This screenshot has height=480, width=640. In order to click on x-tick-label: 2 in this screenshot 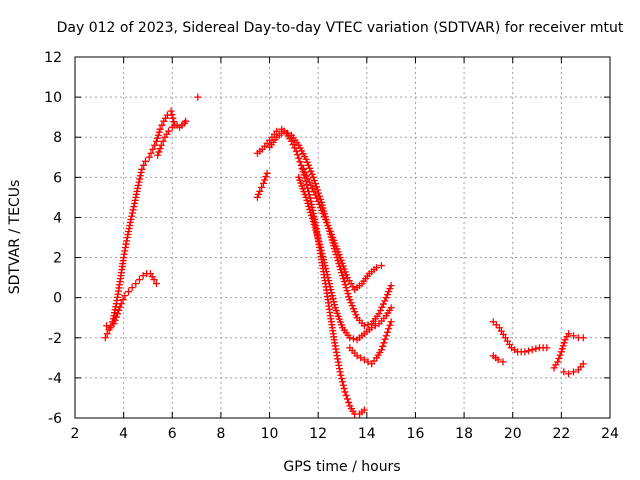, I will do `click(75, 434)`.